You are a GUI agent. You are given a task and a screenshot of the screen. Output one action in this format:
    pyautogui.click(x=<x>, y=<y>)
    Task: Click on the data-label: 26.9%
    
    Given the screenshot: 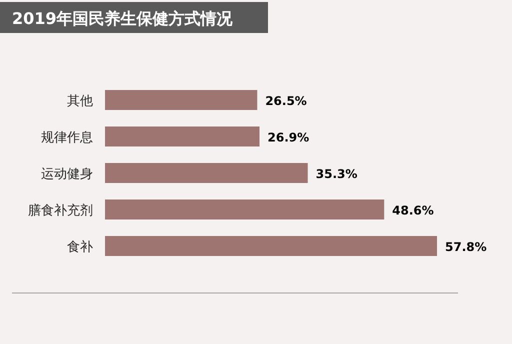 What is the action you would take?
    pyautogui.click(x=289, y=137)
    